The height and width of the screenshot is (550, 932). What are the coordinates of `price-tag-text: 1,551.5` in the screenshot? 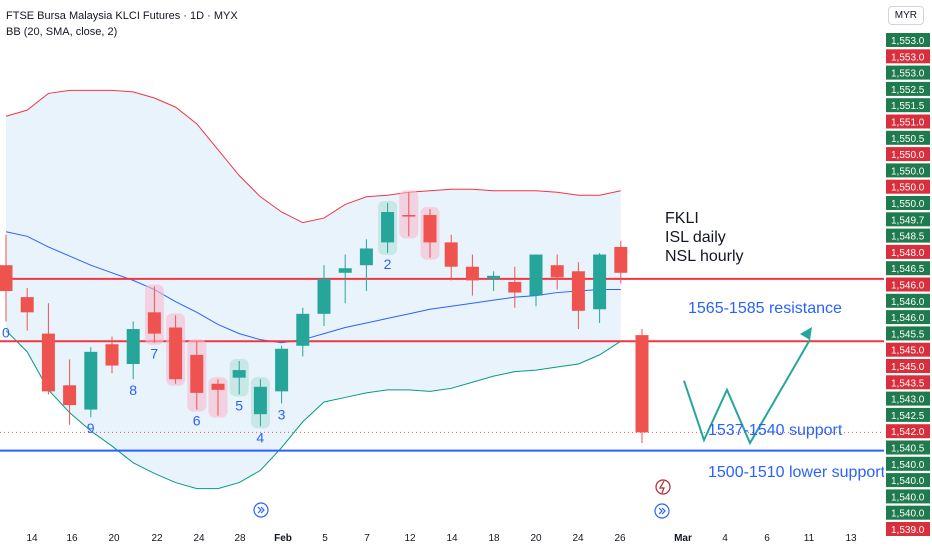 It's located at (908, 106).